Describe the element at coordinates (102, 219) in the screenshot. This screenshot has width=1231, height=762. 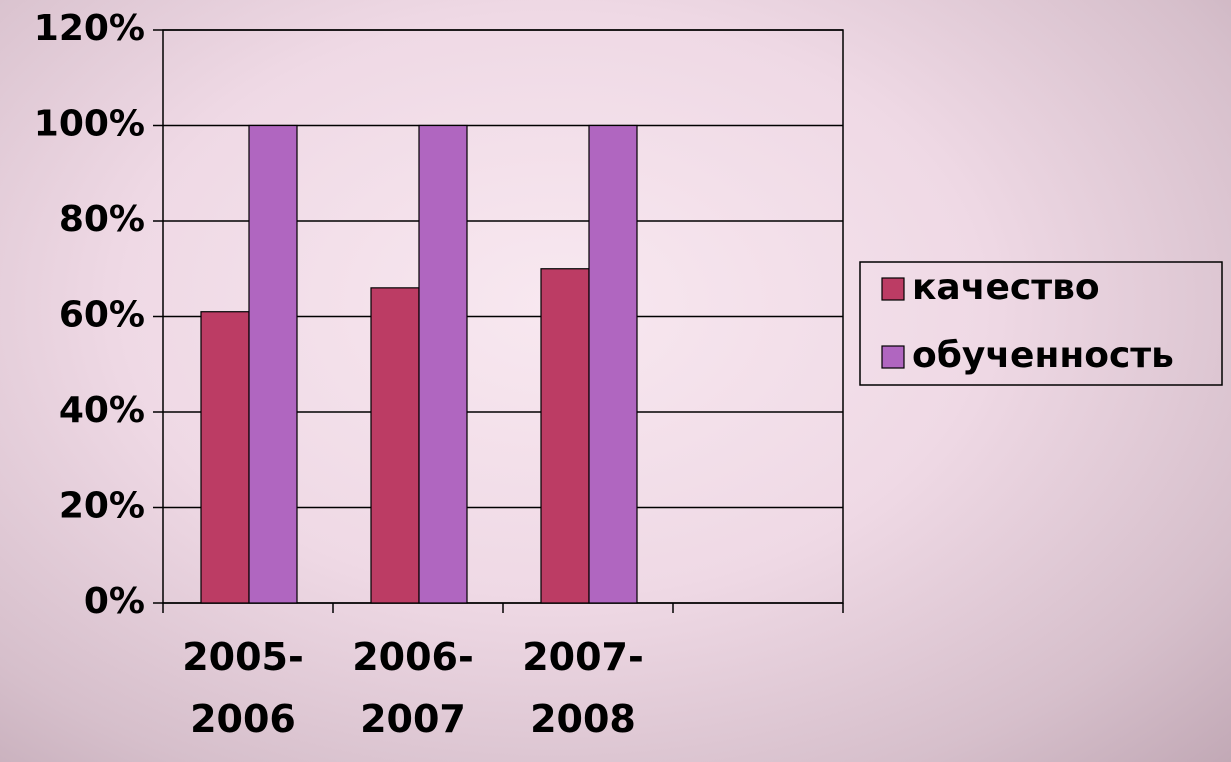
I see `y-tick-label: 80%` at that location.